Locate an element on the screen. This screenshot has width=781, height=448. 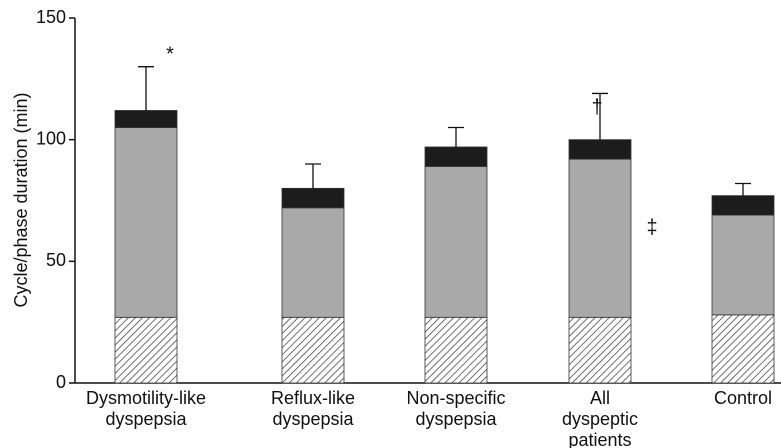
y-tick-label: 50 is located at coordinates (56, 260).